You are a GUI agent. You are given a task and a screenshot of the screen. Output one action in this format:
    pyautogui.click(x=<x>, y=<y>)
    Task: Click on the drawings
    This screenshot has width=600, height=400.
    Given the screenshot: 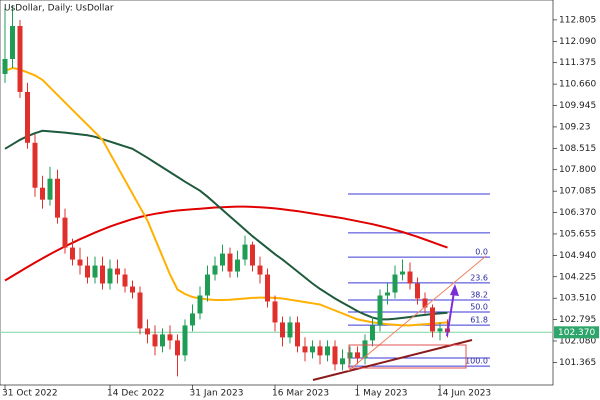 What is the action you would take?
    pyautogui.click(x=399, y=318)
    